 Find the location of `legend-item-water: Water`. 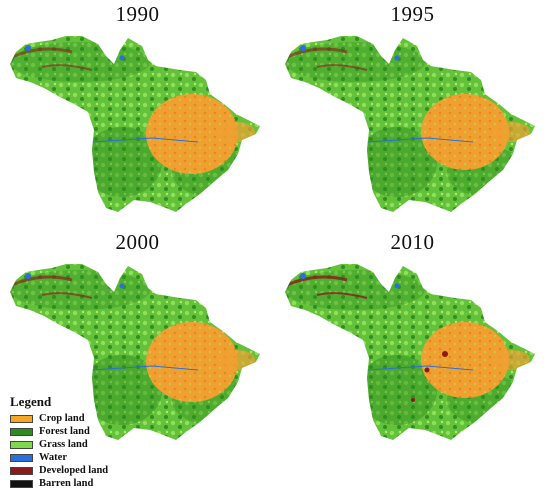

legend-item-water: Water is located at coordinates (75, 457).